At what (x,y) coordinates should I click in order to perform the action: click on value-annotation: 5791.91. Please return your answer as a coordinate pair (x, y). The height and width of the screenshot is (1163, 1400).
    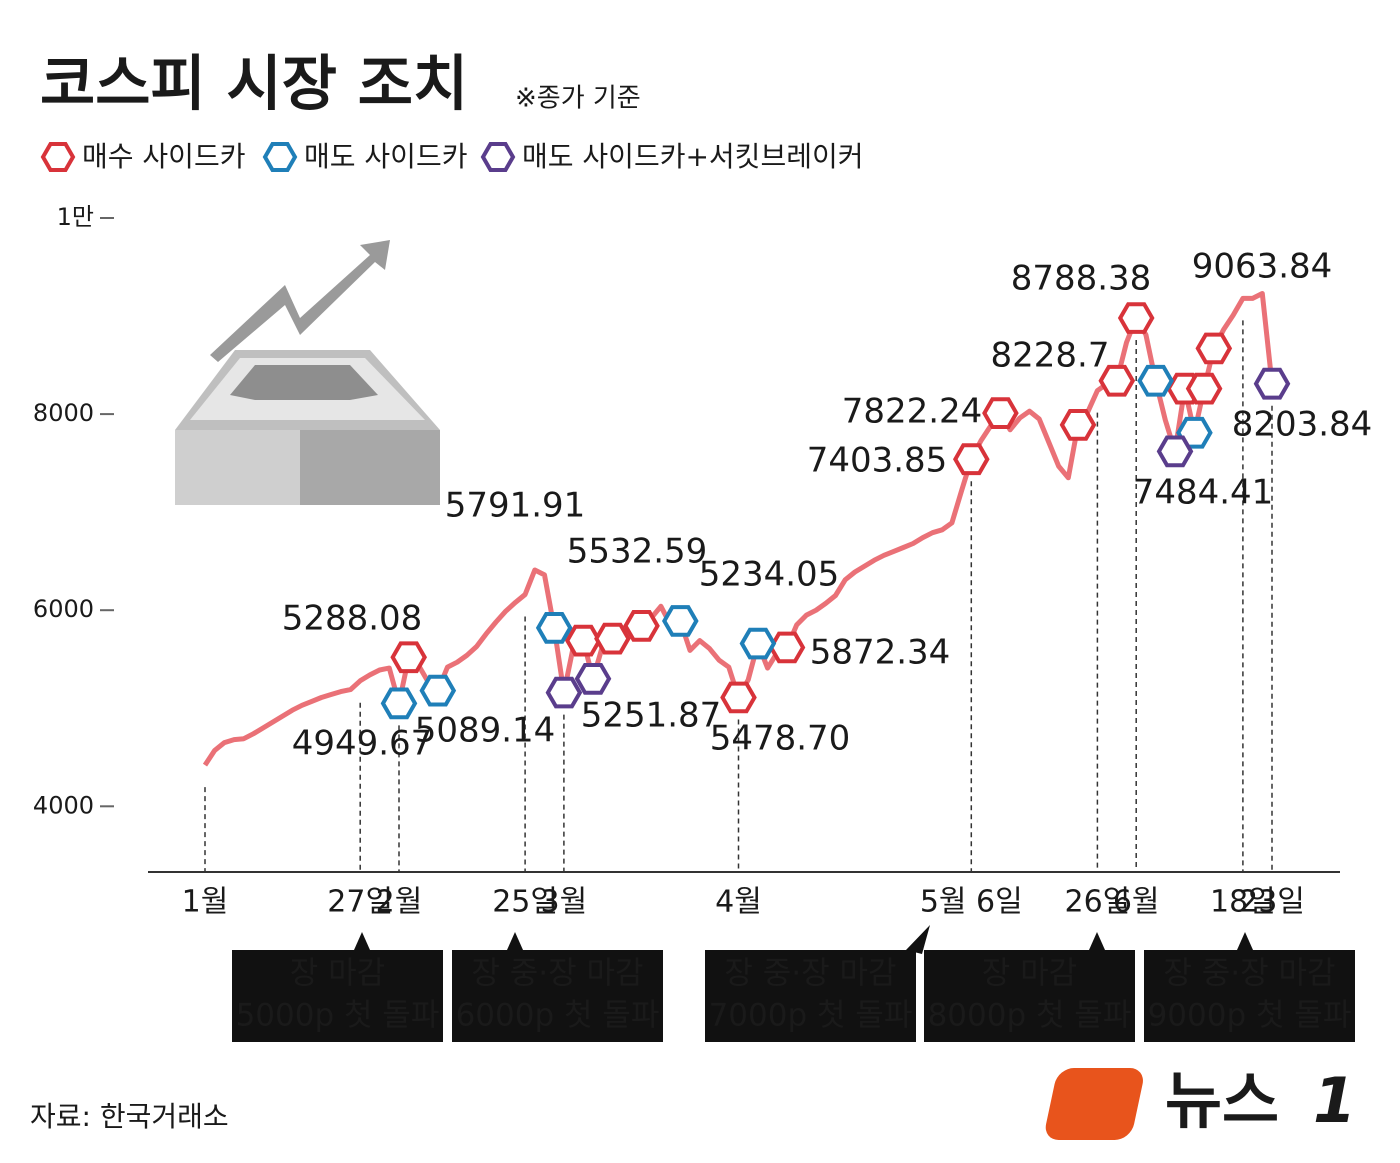
    Looking at the image, I should click on (515, 506).